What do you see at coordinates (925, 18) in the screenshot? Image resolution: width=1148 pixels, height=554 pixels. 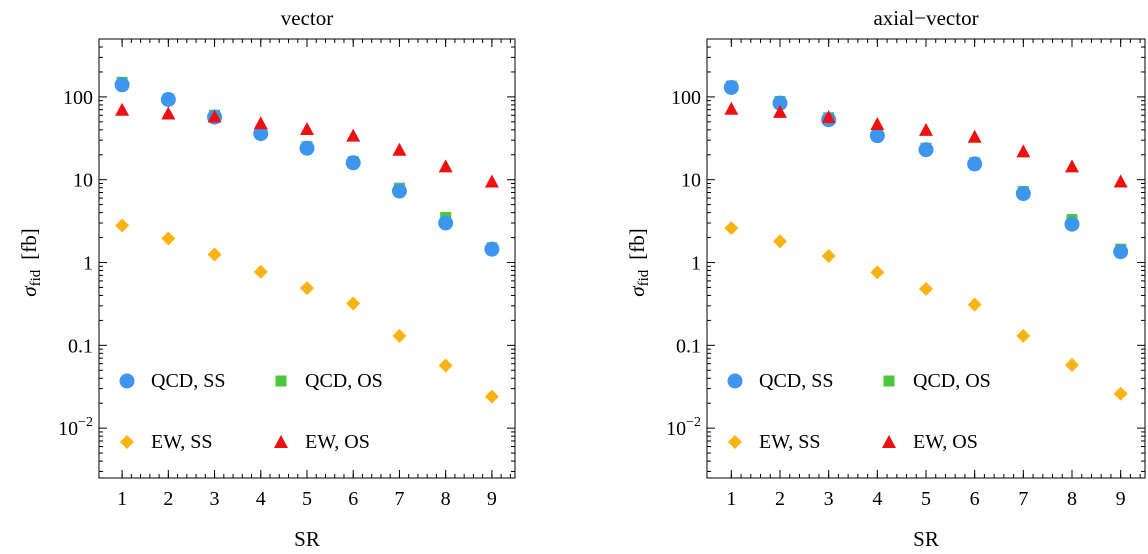 I see `chart-title: axial−vector` at bounding box center [925, 18].